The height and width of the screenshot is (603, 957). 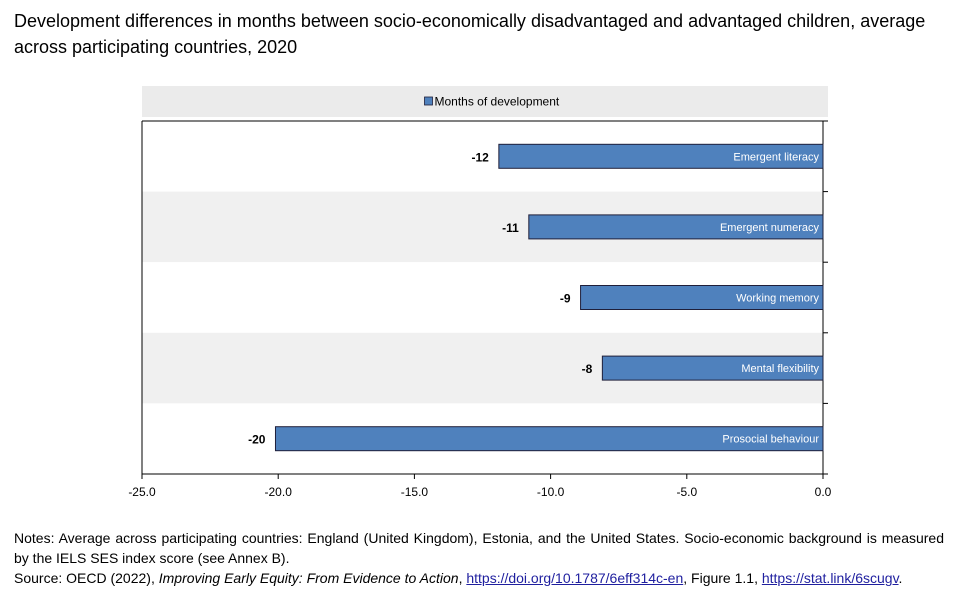 What do you see at coordinates (777, 299) in the screenshot?
I see `bar-category-label: Working memory` at bounding box center [777, 299].